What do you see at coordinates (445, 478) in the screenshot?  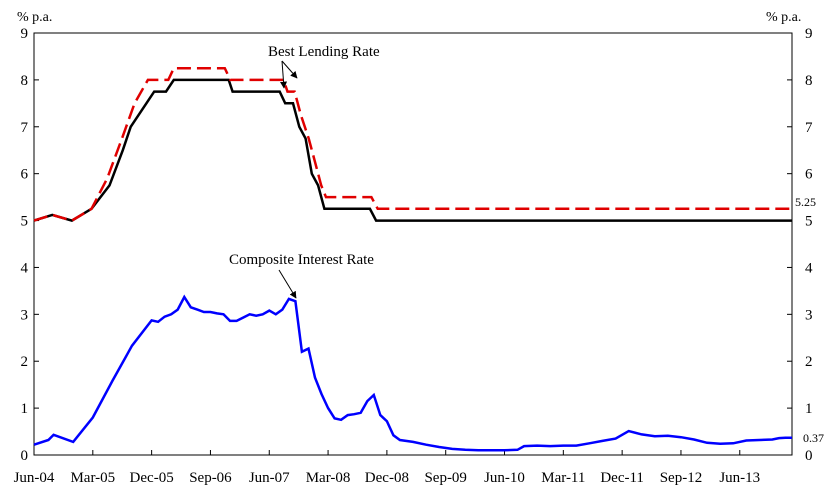 I see `x-tick-label-7: Sep-09` at bounding box center [445, 478].